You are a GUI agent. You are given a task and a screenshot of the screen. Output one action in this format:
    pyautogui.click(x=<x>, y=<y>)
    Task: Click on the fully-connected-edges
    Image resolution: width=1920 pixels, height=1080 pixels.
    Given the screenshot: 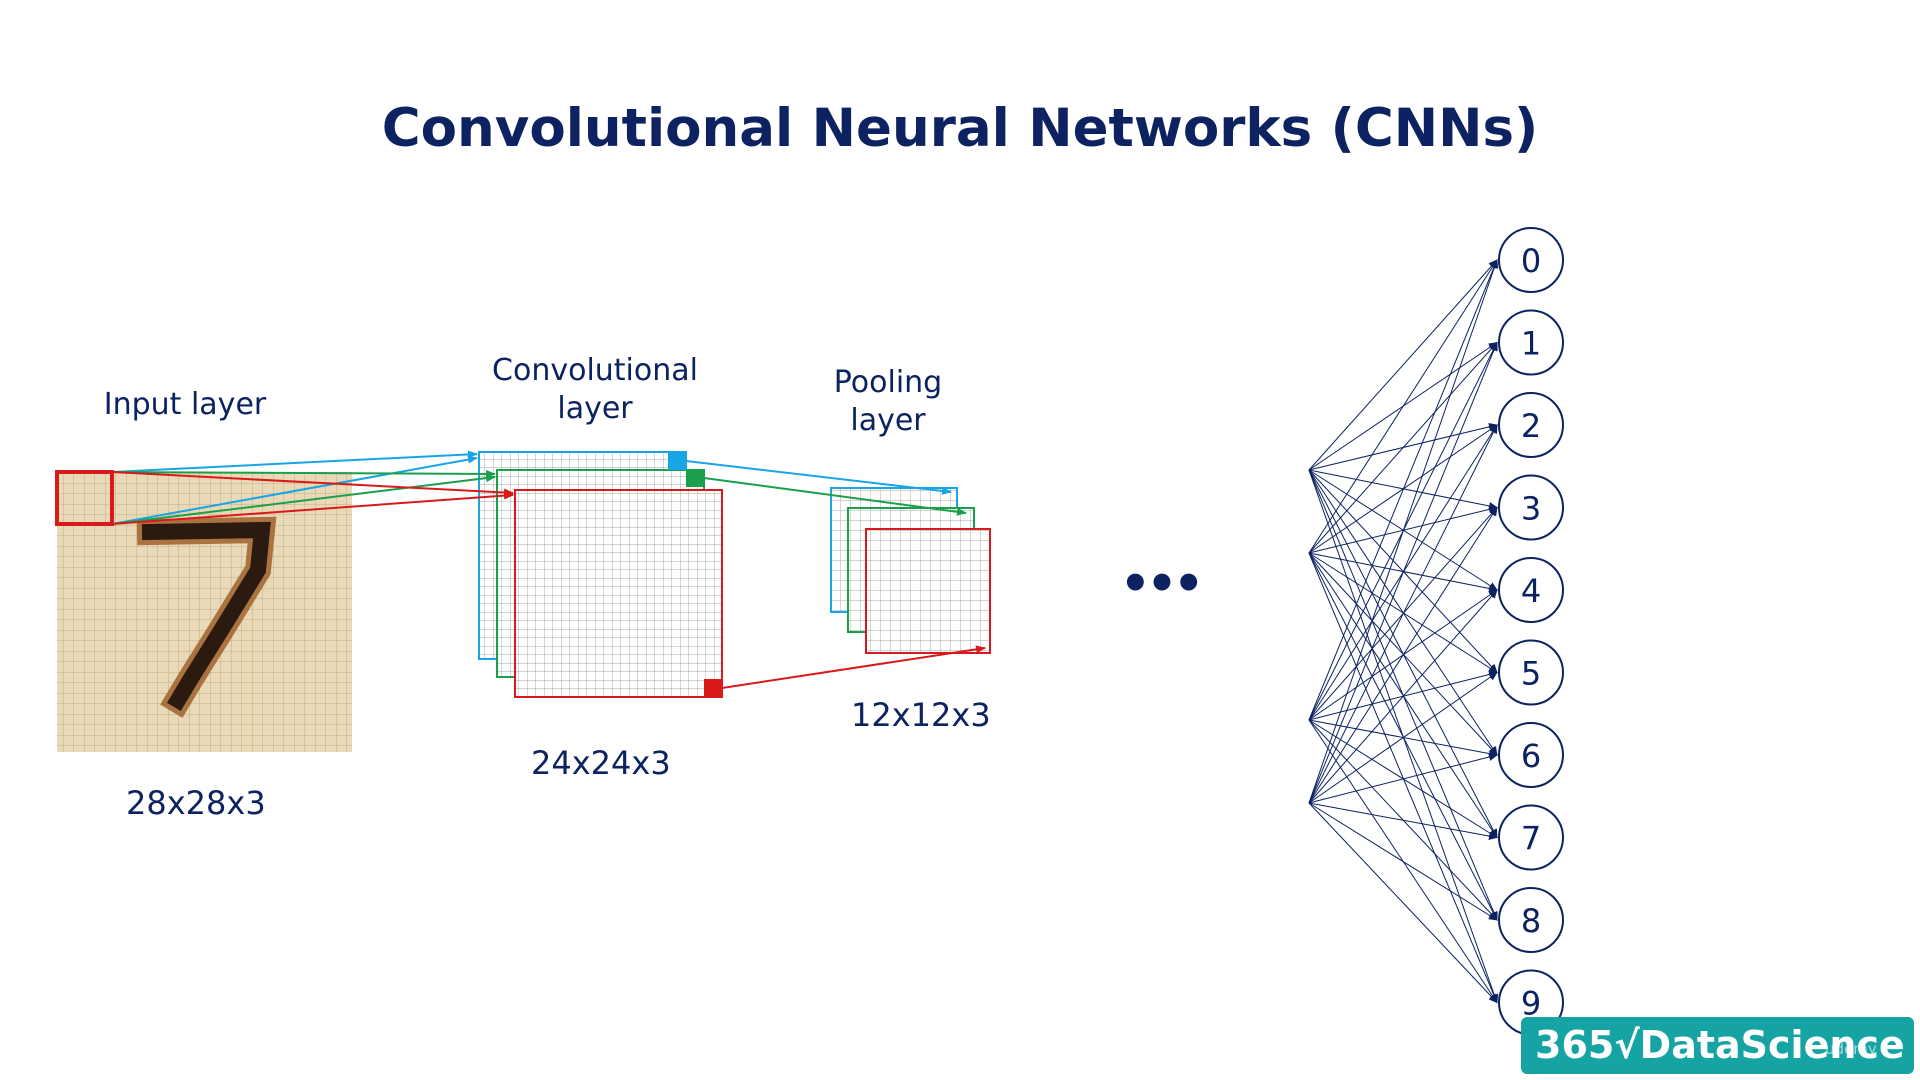 What is the action you would take?
    pyautogui.click(x=1403, y=631)
    